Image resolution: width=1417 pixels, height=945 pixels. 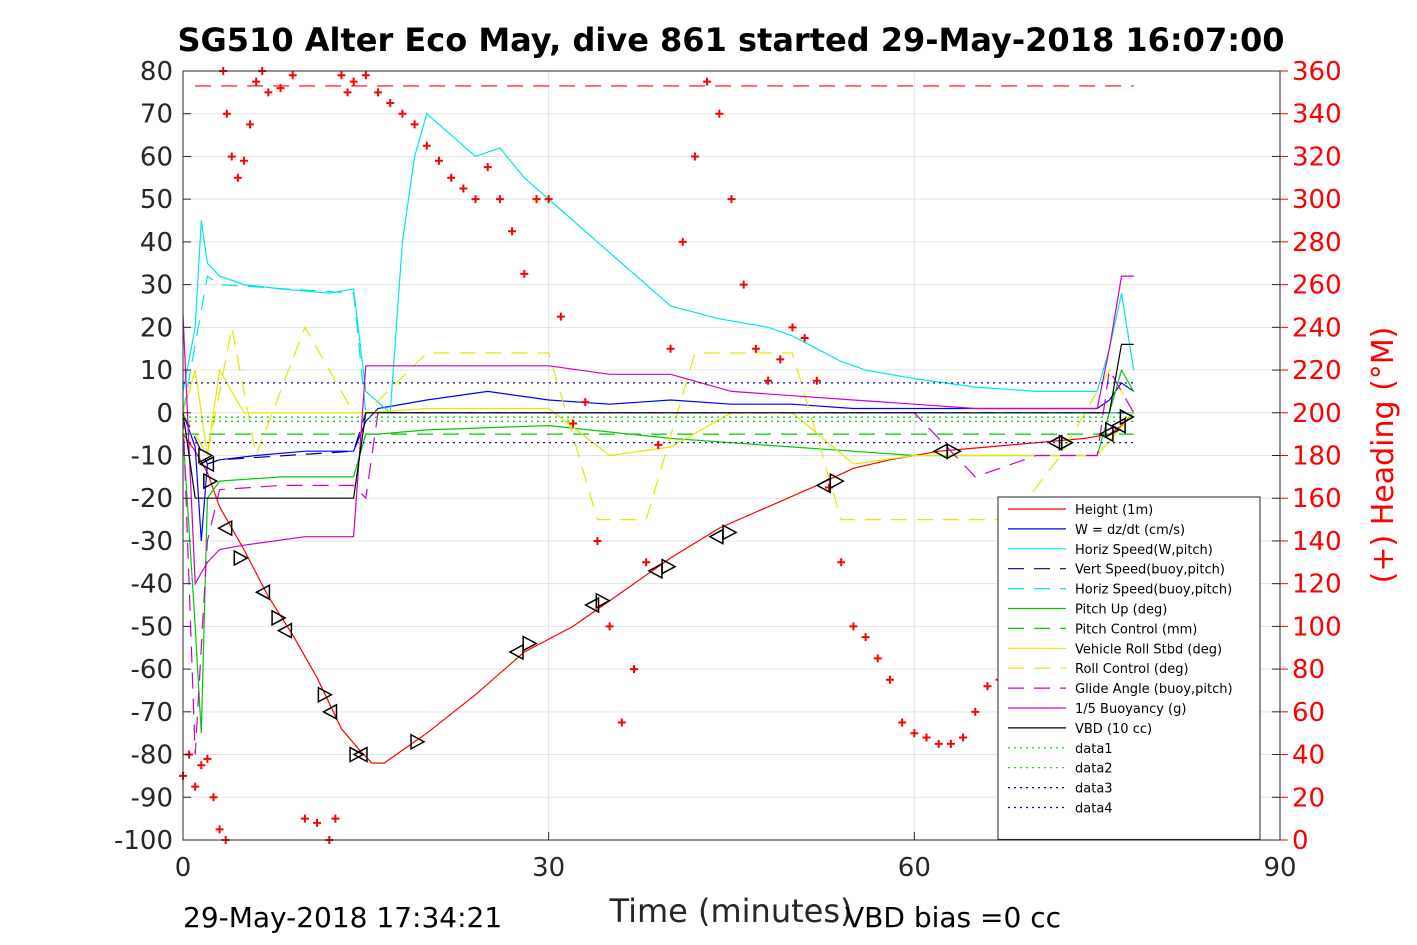 What do you see at coordinates (152, 457) in the screenshot?
I see `y-tick-label: -10` at bounding box center [152, 457].